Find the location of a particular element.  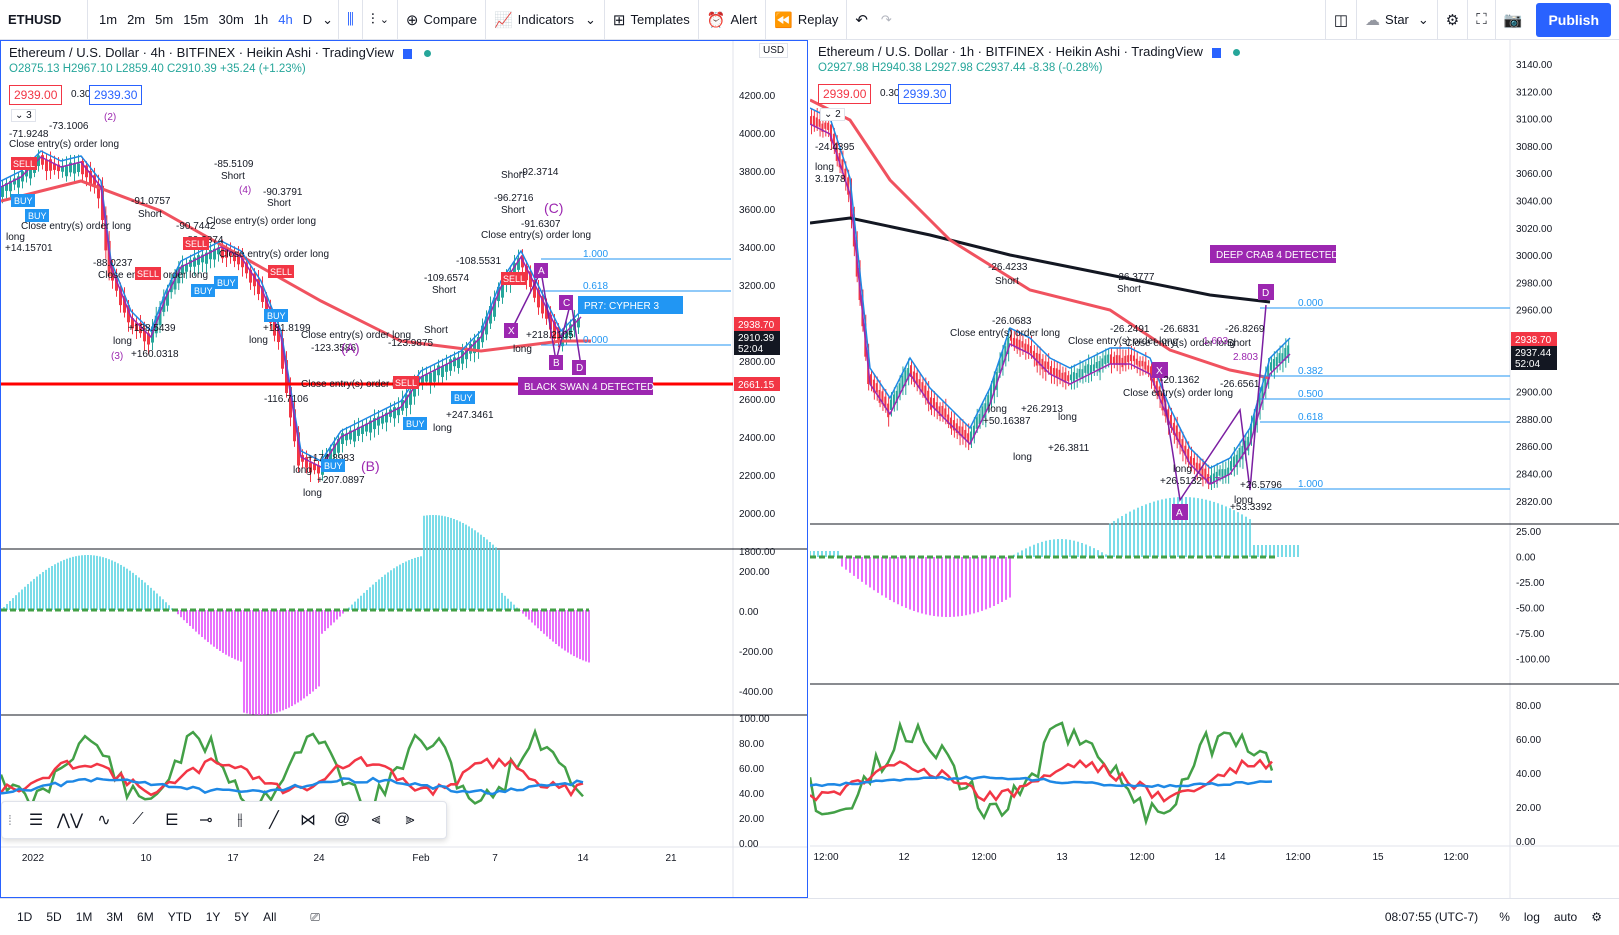

range-ytd: YTD is located at coordinates (179, 917).